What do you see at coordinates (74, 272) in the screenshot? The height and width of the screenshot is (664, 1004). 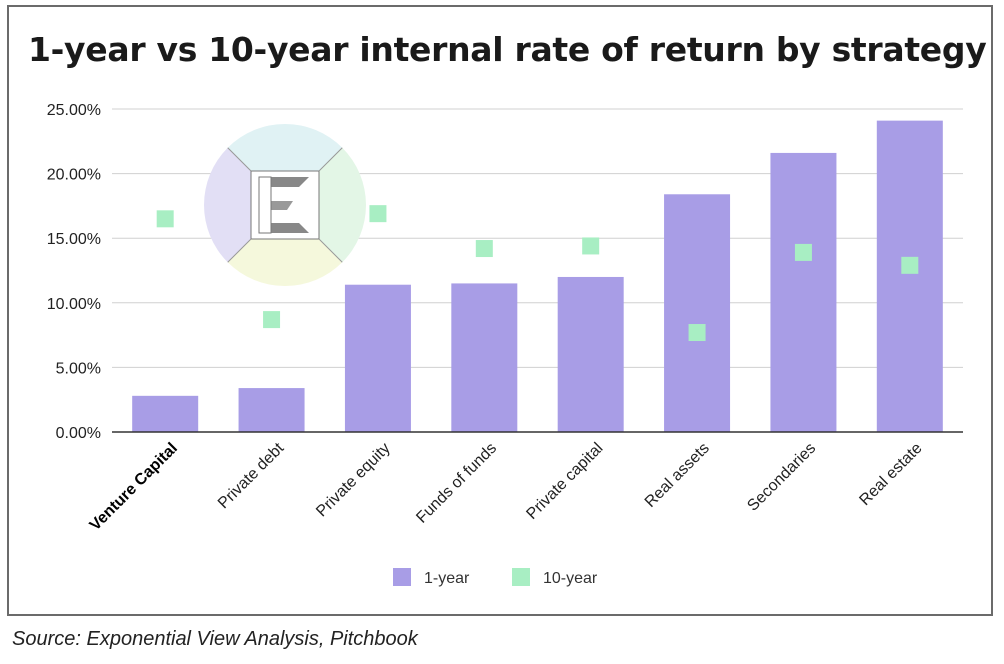 I see `y-axis-ticks: 0.00% 5.00% 10.00% 15.00% 20.00% 25.00%` at bounding box center [74, 272].